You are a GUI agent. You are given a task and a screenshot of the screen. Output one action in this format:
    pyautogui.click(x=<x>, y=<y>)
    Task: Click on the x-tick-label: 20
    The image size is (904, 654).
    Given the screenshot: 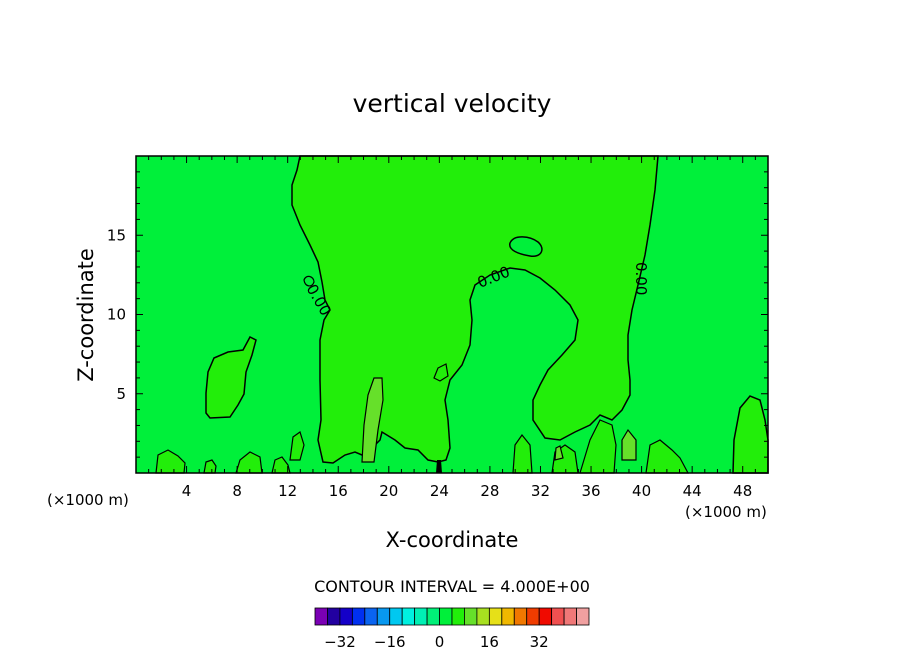 What is the action you would take?
    pyautogui.click(x=388, y=491)
    